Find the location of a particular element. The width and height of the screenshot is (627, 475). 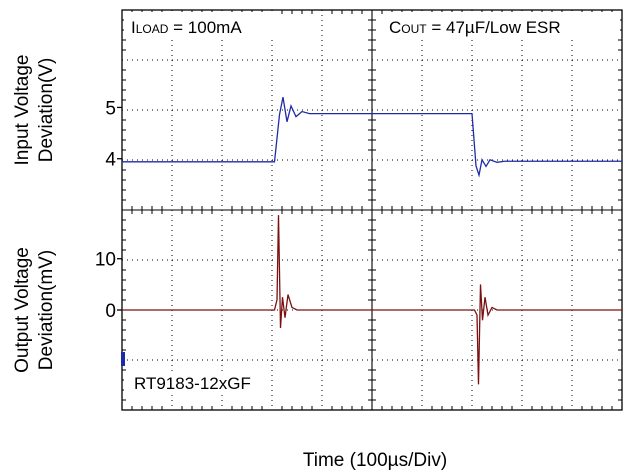

lower-ylabel-line2: Deviation(mV) is located at coordinates (46, 310).